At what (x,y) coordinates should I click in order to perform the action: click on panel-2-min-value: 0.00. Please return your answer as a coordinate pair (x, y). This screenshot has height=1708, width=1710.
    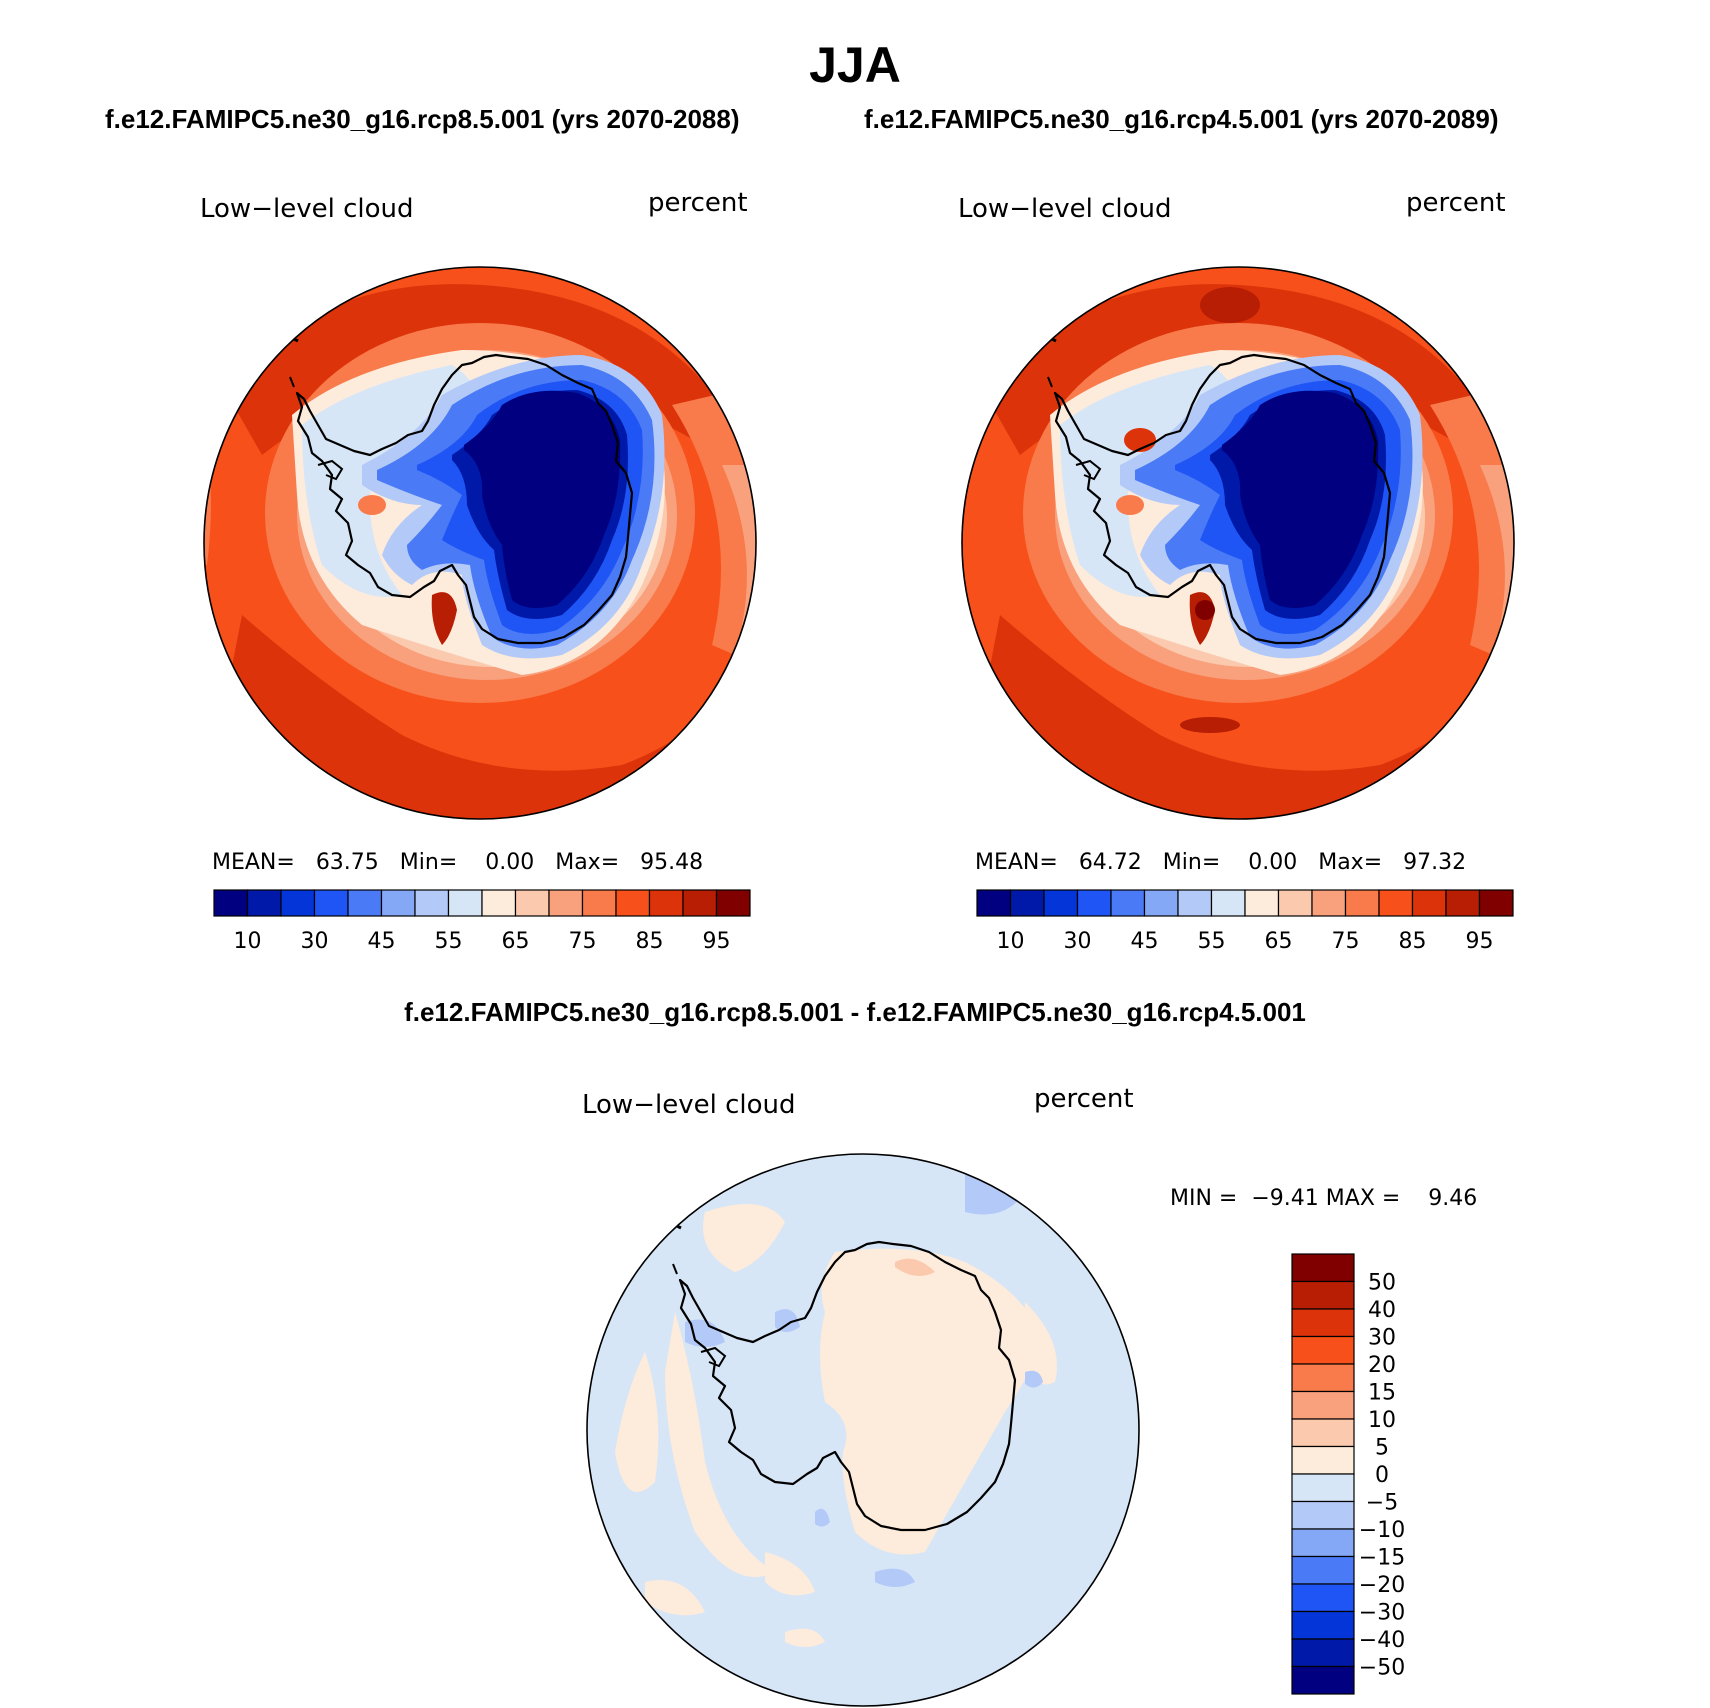
    Looking at the image, I should click on (1273, 862).